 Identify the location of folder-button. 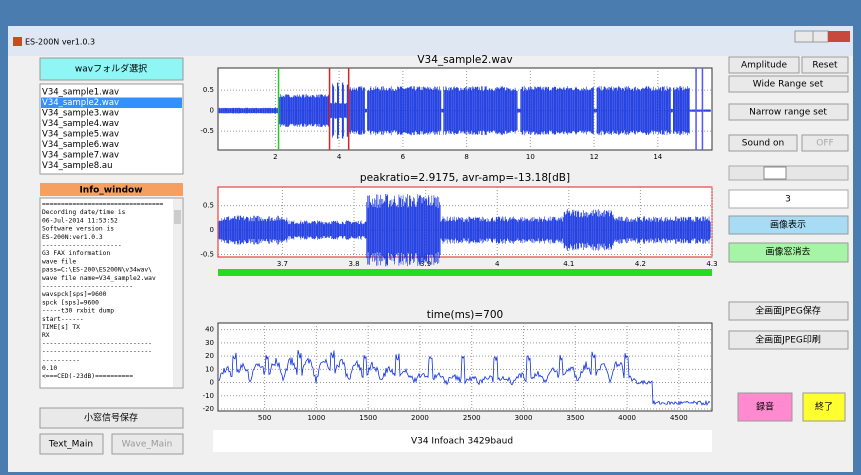
(111, 69).